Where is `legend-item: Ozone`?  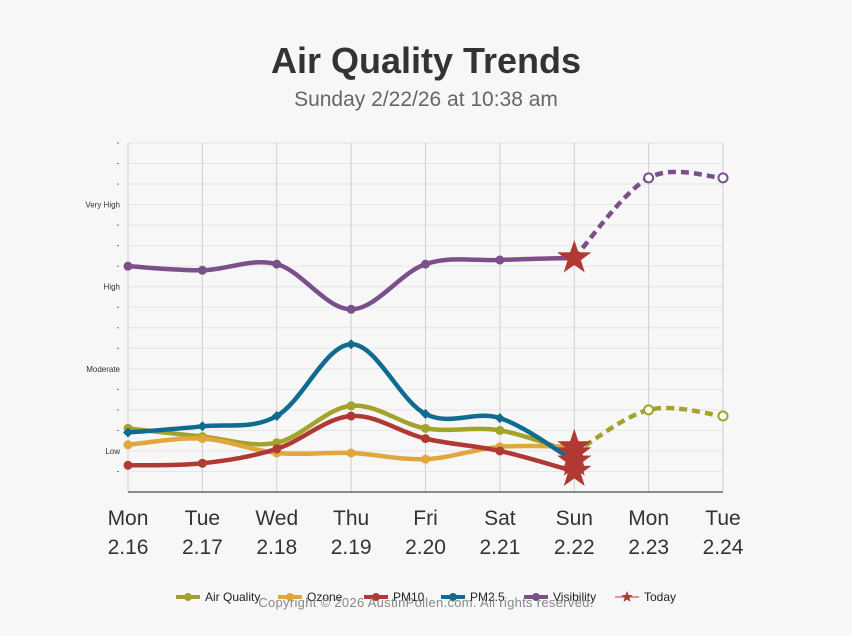 legend-item: Ozone is located at coordinates (310, 597).